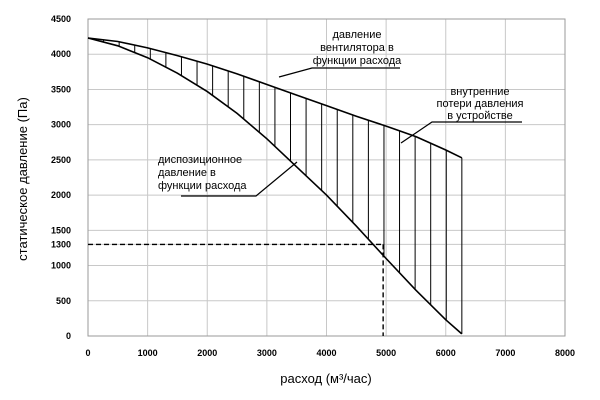 The height and width of the screenshot is (400, 600). Describe the element at coordinates (22, 179) in the screenshot. I see `y-axis-title: статическое давление (Па)` at that location.